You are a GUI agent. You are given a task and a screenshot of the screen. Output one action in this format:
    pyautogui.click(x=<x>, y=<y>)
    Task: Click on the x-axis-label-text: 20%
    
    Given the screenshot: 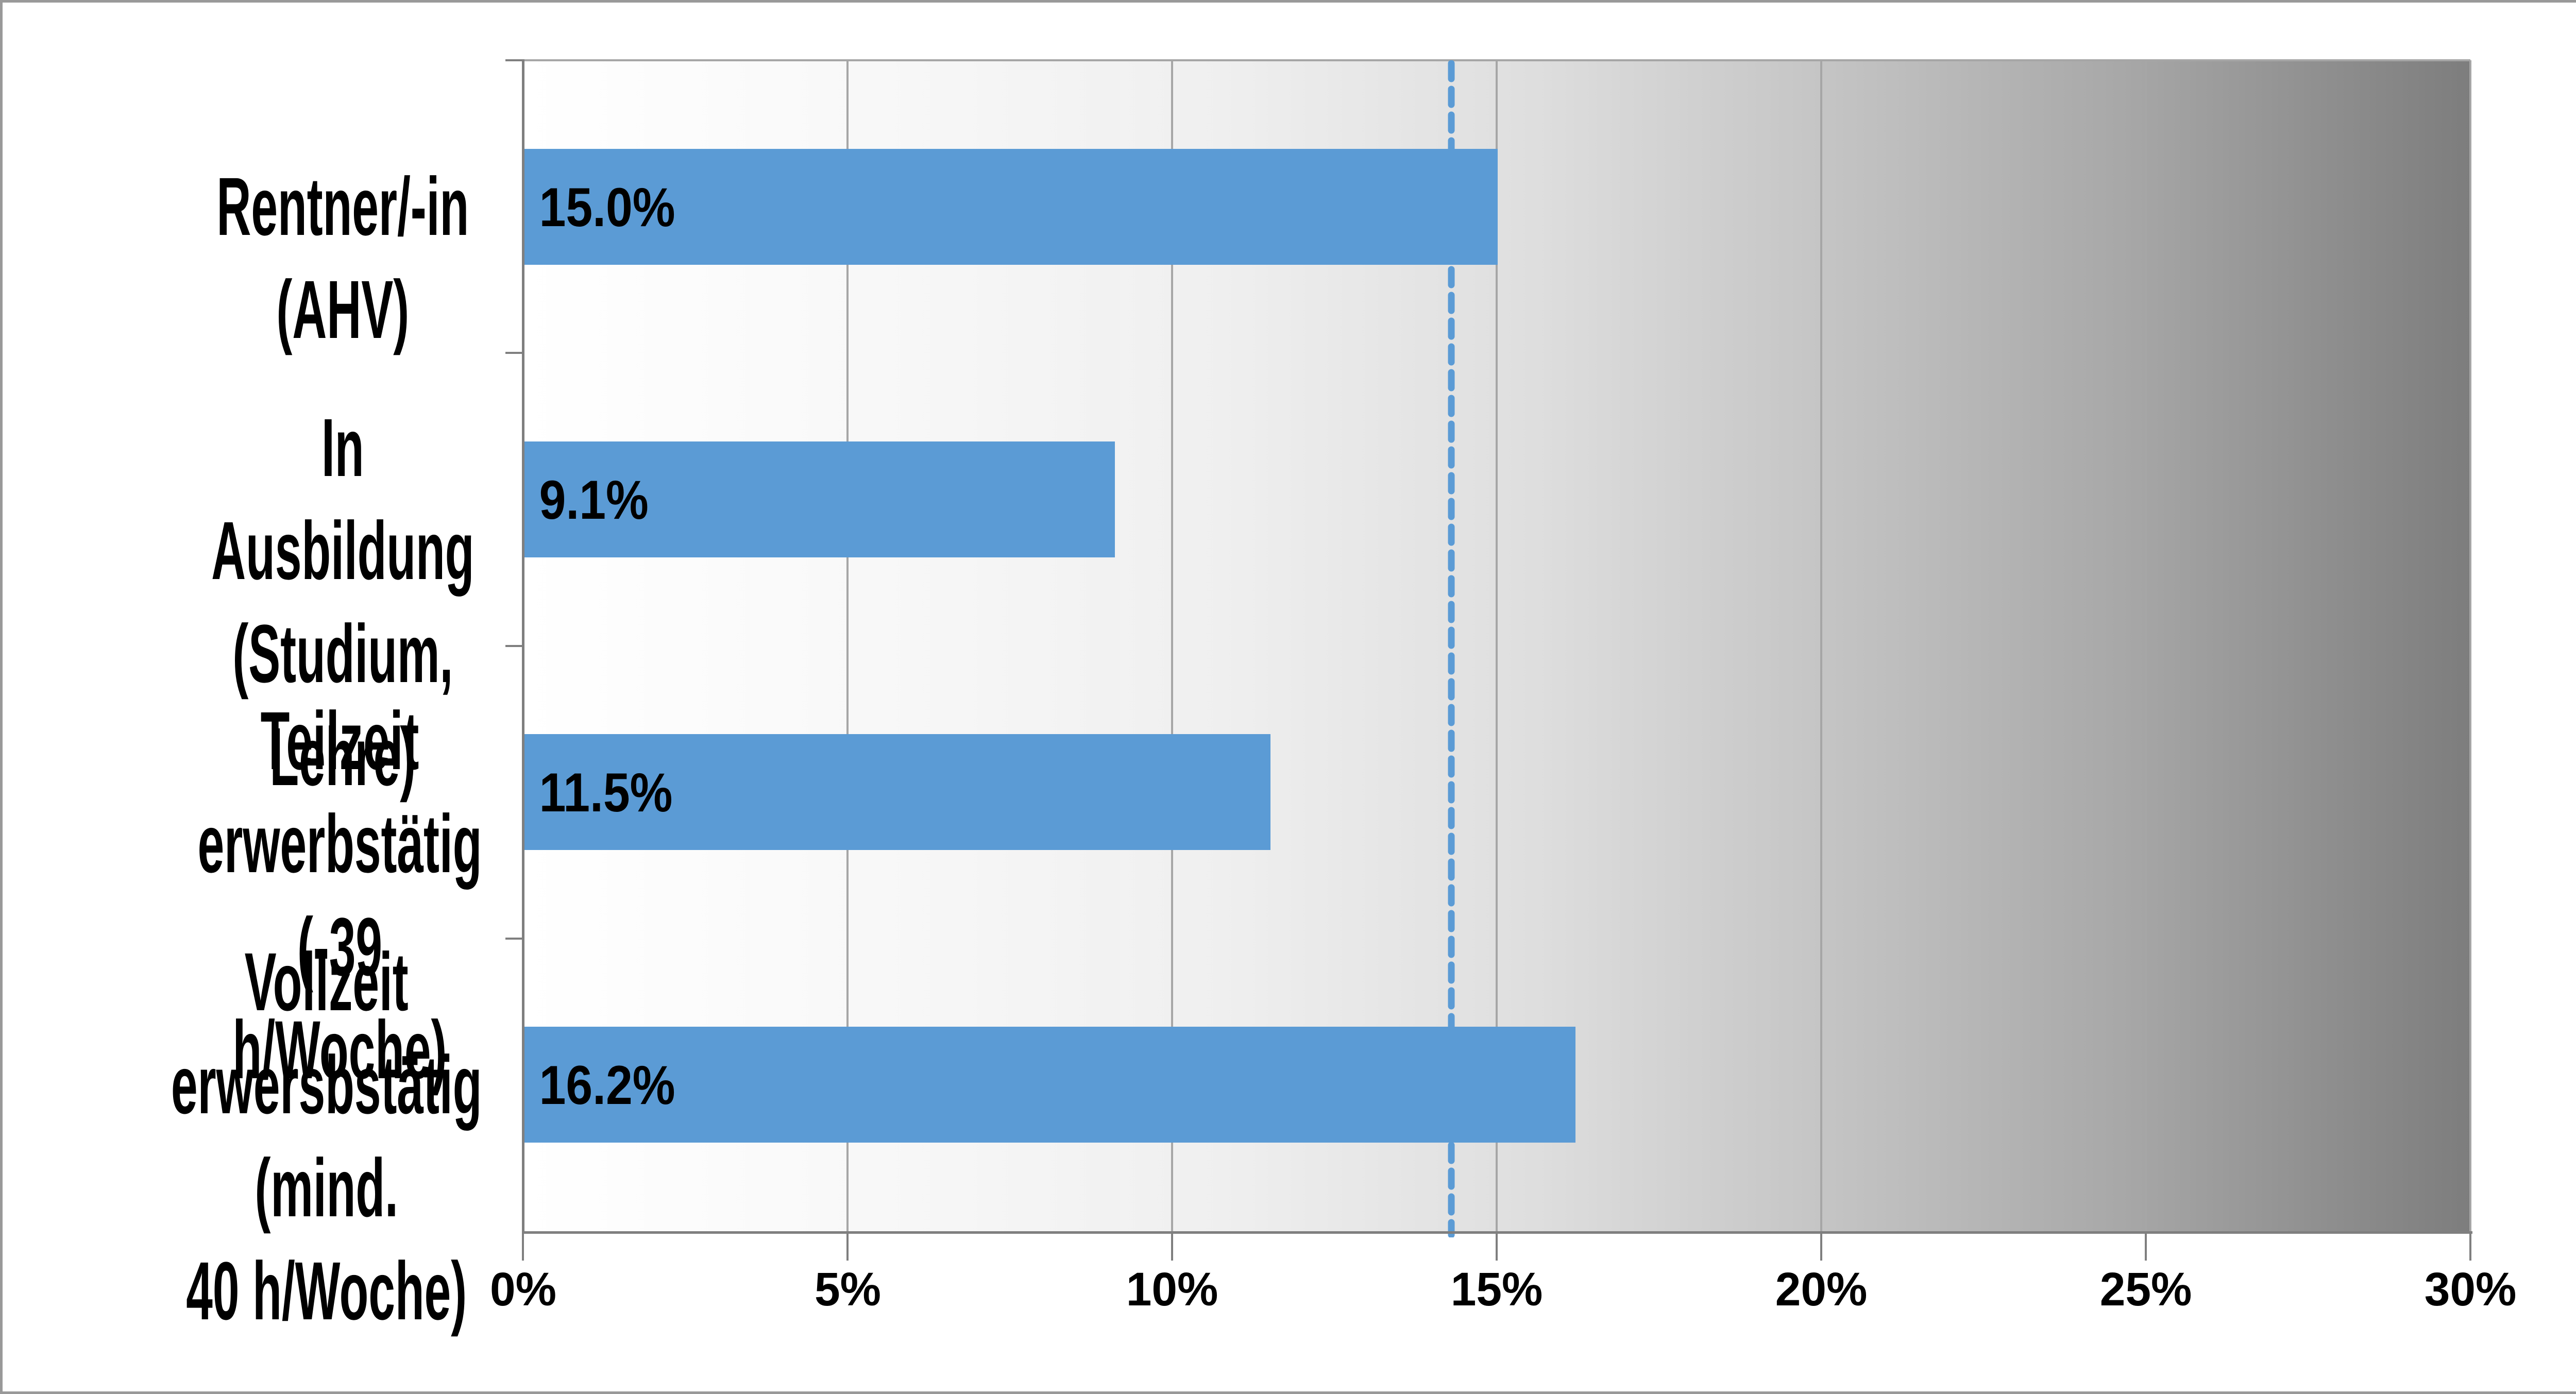 What is the action you would take?
    pyautogui.click(x=1821, y=1289)
    